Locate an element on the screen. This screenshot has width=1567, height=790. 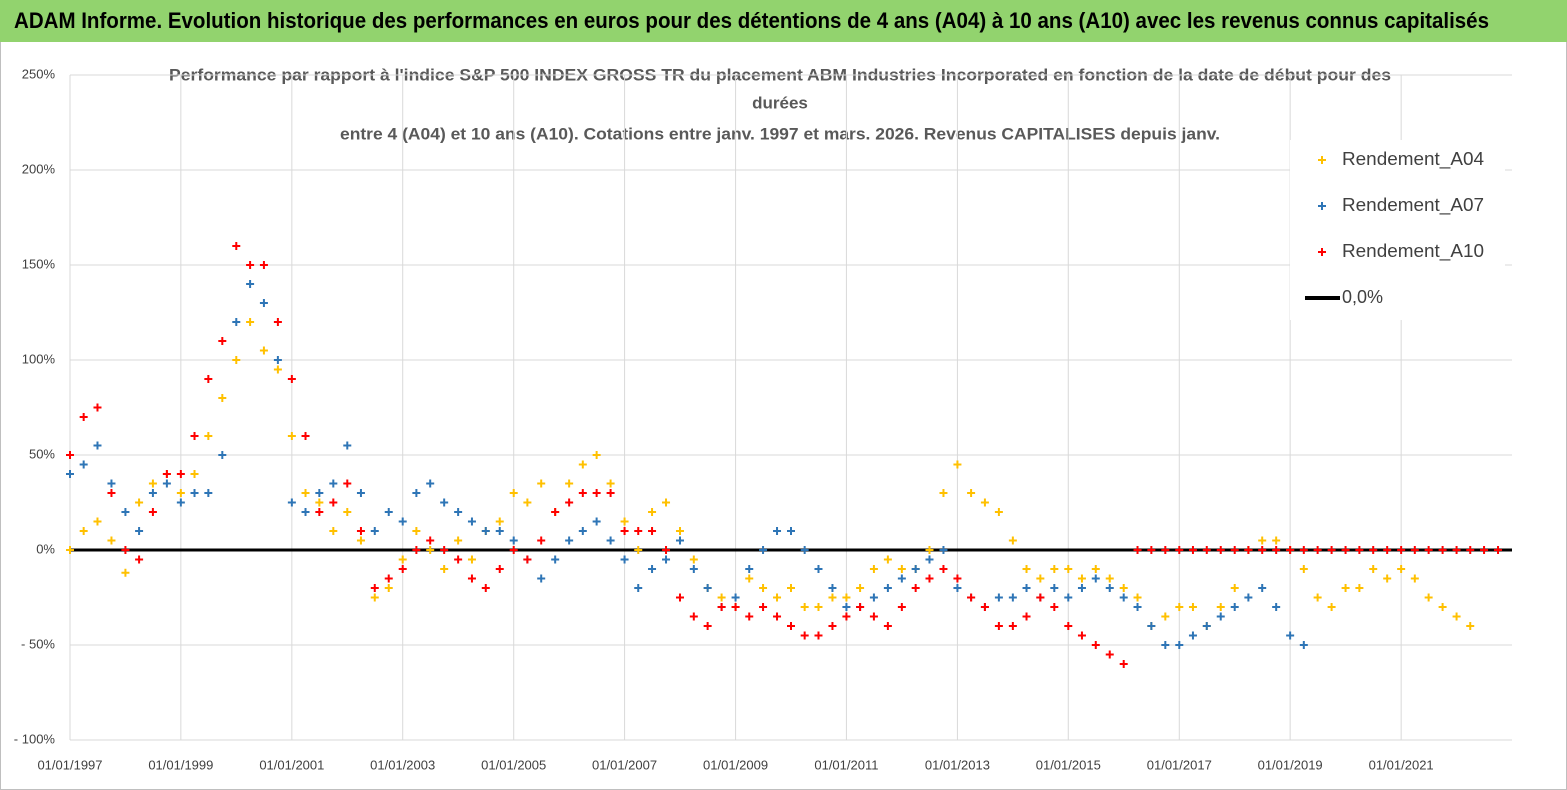
legend-label: Rendement_A10 is located at coordinates (1413, 251).